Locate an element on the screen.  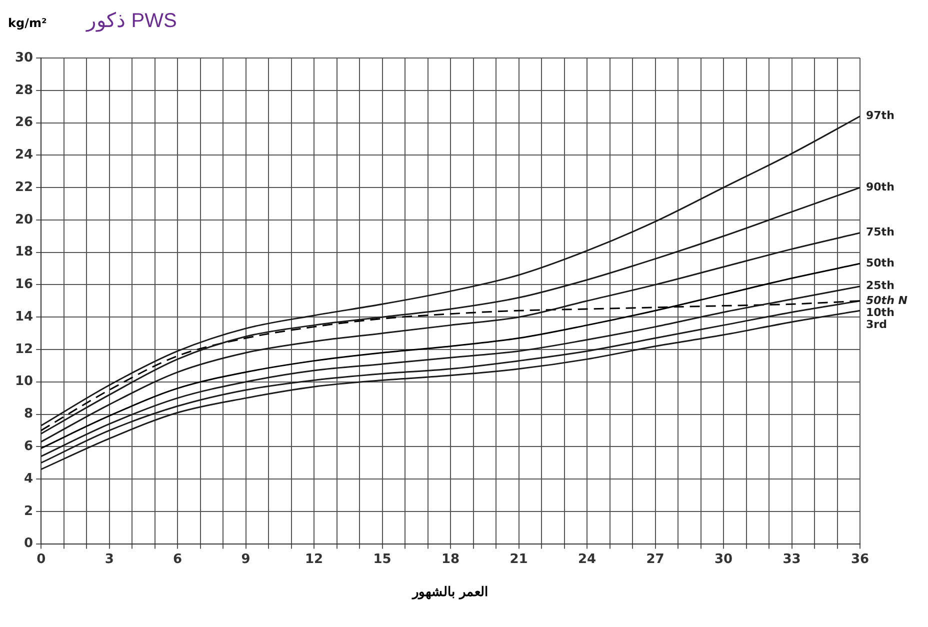
x-tick-label: 21 is located at coordinates (519, 559).